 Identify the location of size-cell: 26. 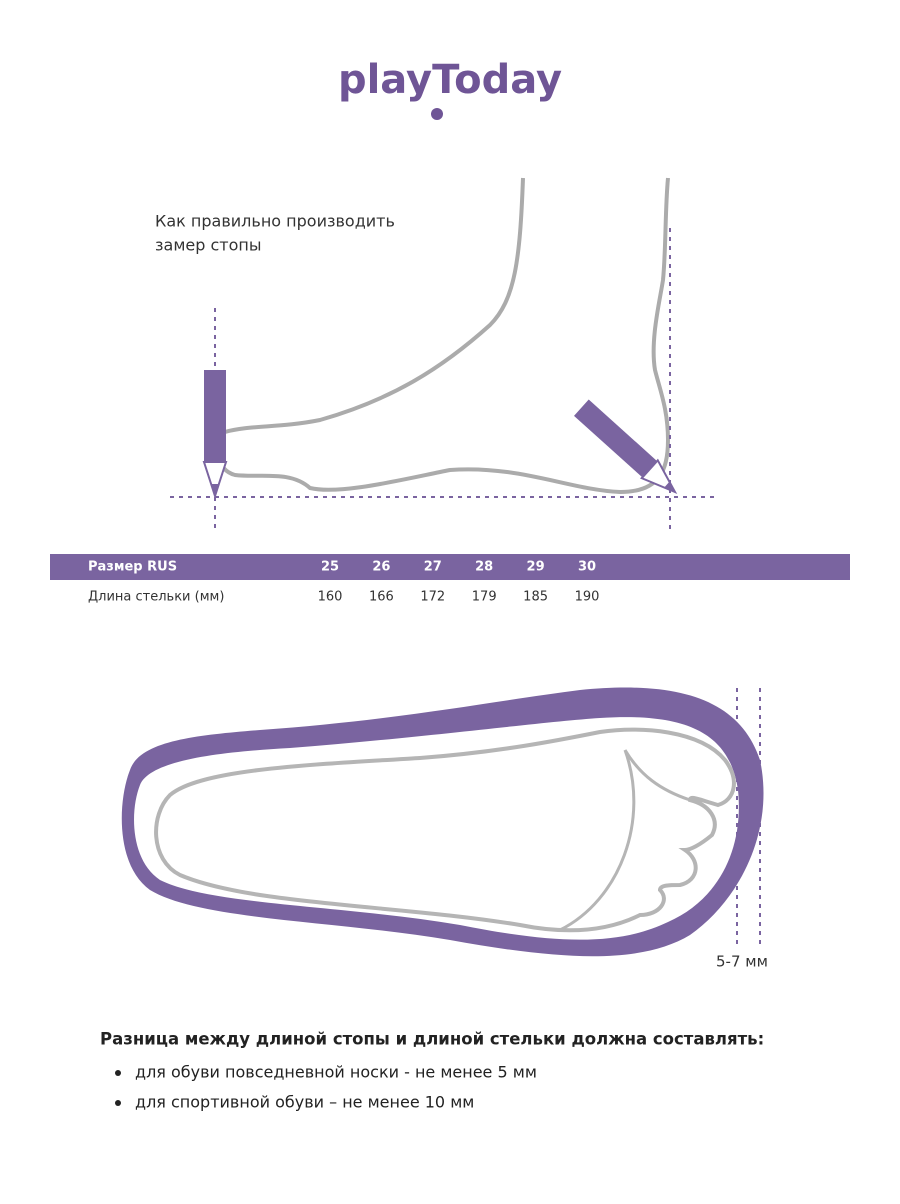
(381, 567).